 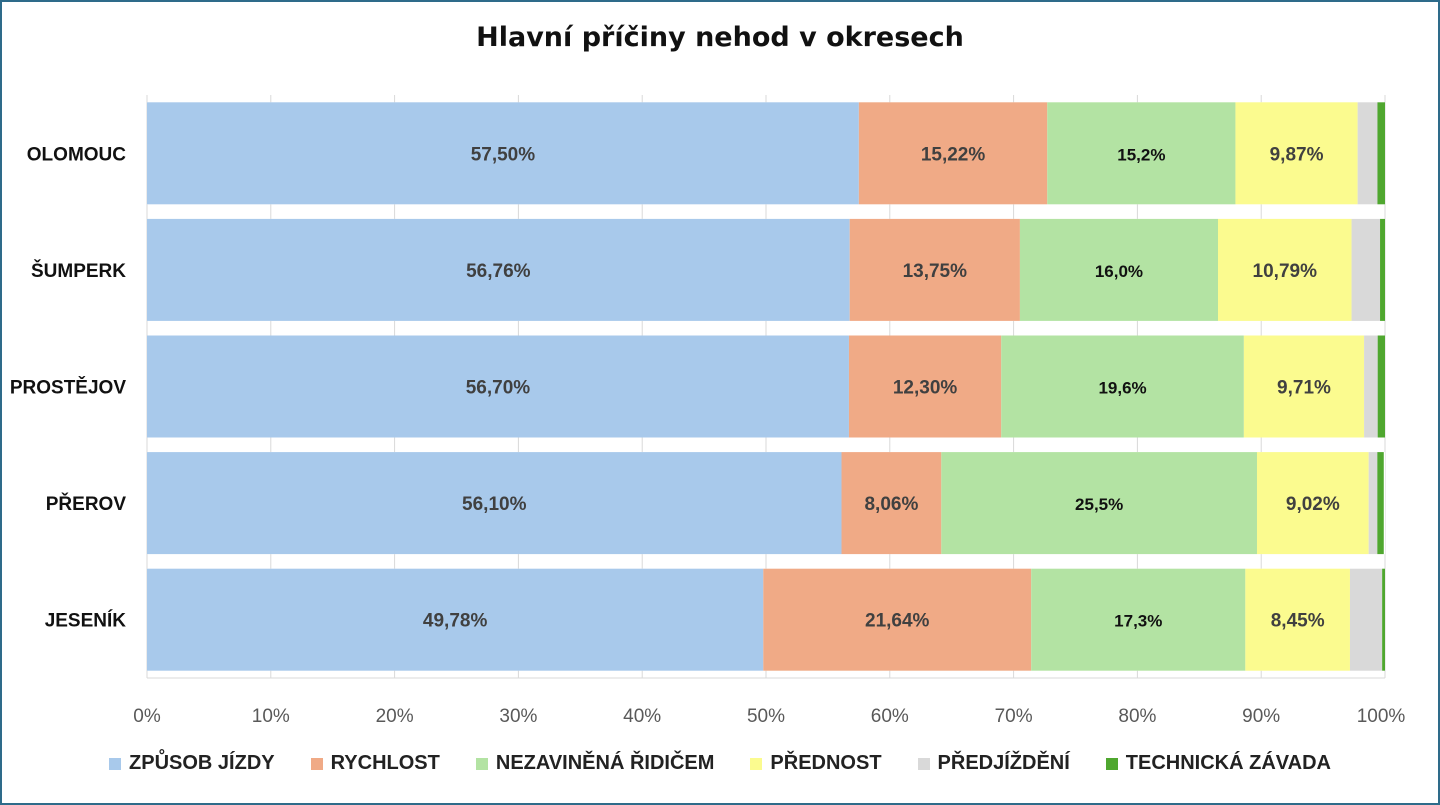 What do you see at coordinates (86, 504) in the screenshot?
I see `category-label: PŘEROV` at bounding box center [86, 504].